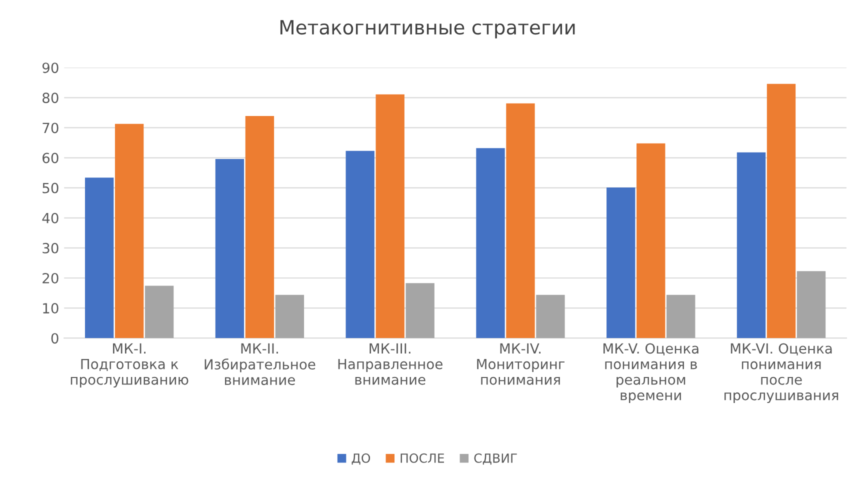 This screenshot has width=855, height=483. I want to click on y-tick-label: 80, so click(50, 98).